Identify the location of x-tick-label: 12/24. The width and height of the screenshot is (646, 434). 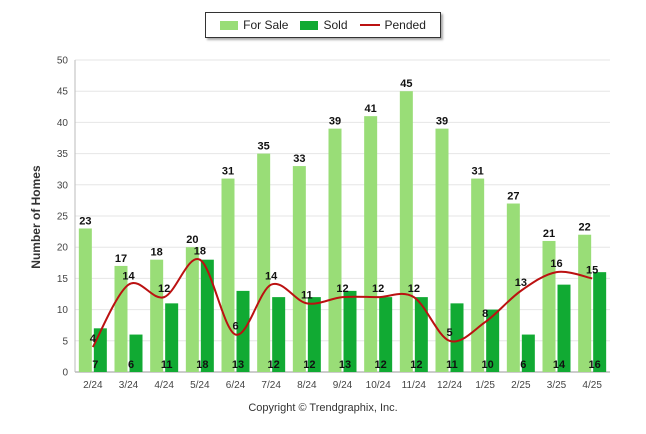
(449, 385).